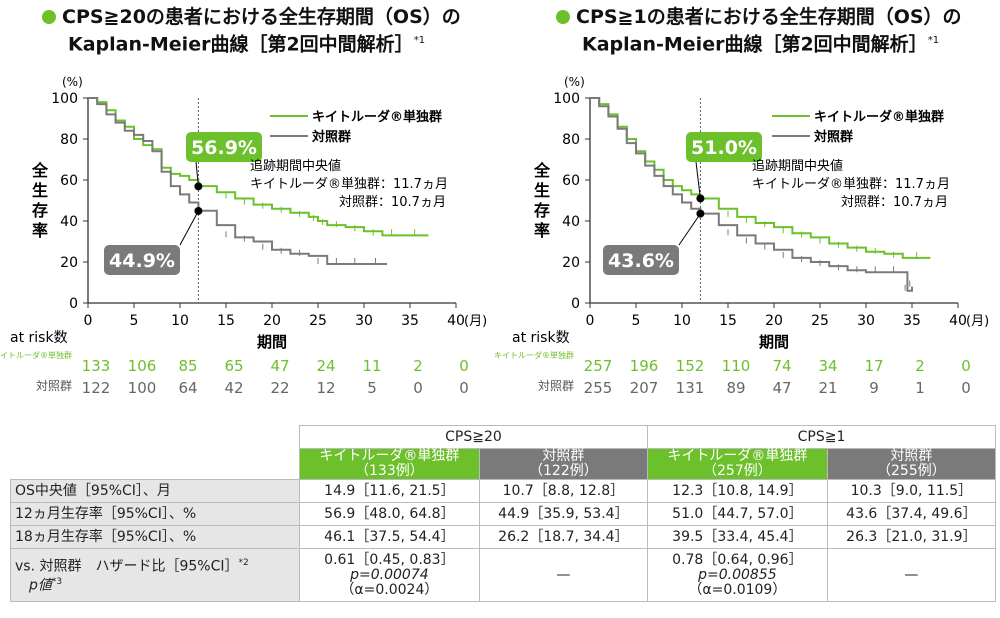 The image size is (1000, 618). I want to click on x-tick-label: 40, so click(456, 321).